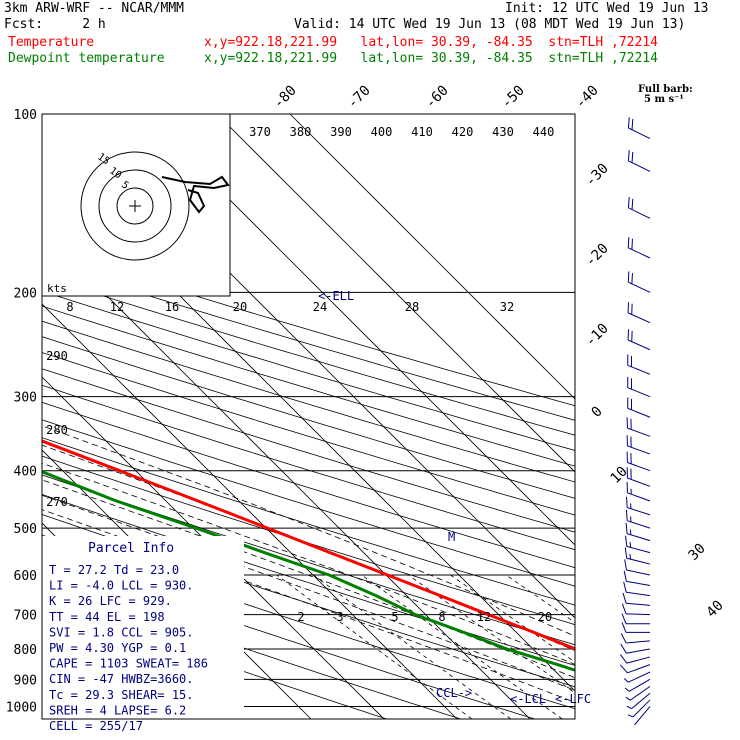 This screenshot has width=740, height=740. What do you see at coordinates (597, 255) in the screenshot?
I see `isotherm-label: -20` at bounding box center [597, 255].